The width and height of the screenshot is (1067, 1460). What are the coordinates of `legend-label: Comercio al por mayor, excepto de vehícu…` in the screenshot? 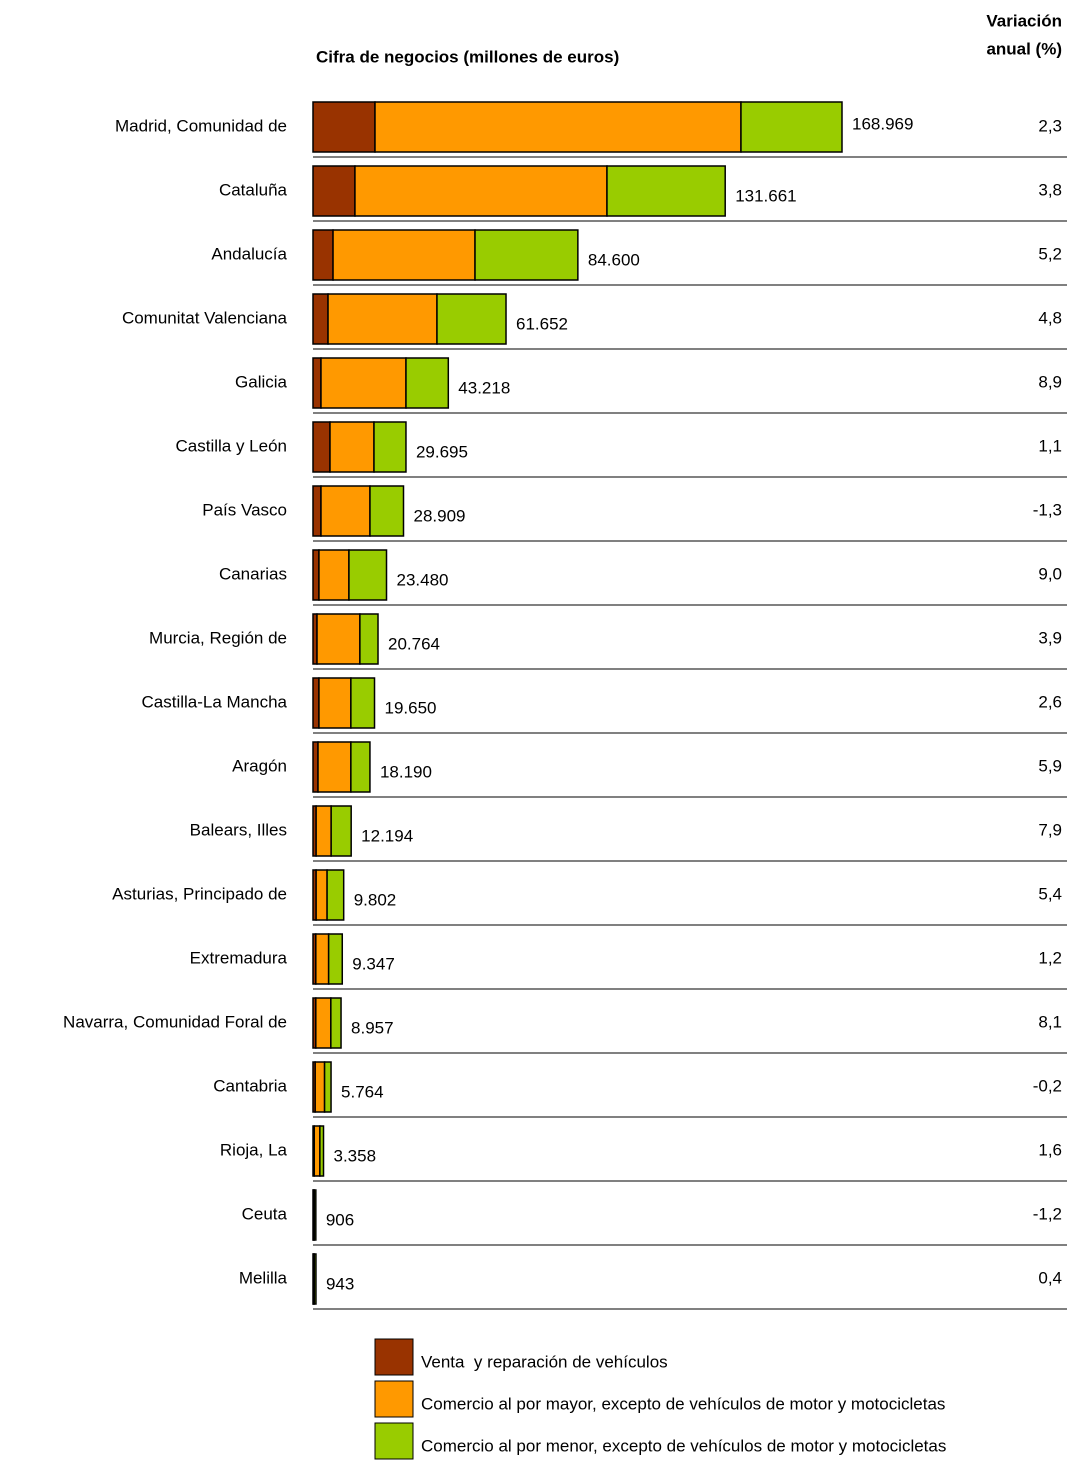 It's located at (683, 1403).